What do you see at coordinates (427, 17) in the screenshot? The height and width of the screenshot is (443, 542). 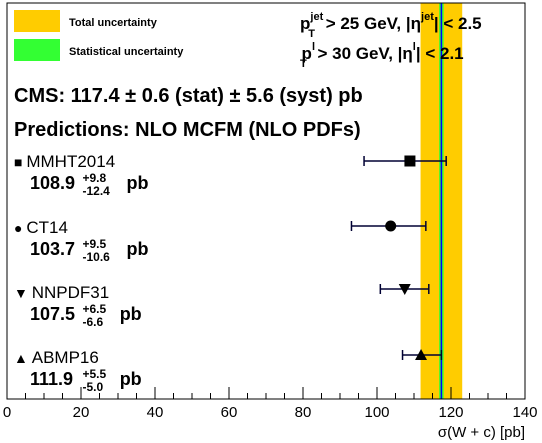 I see `cut-eta-sup: jet` at bounding box center [427, 17].